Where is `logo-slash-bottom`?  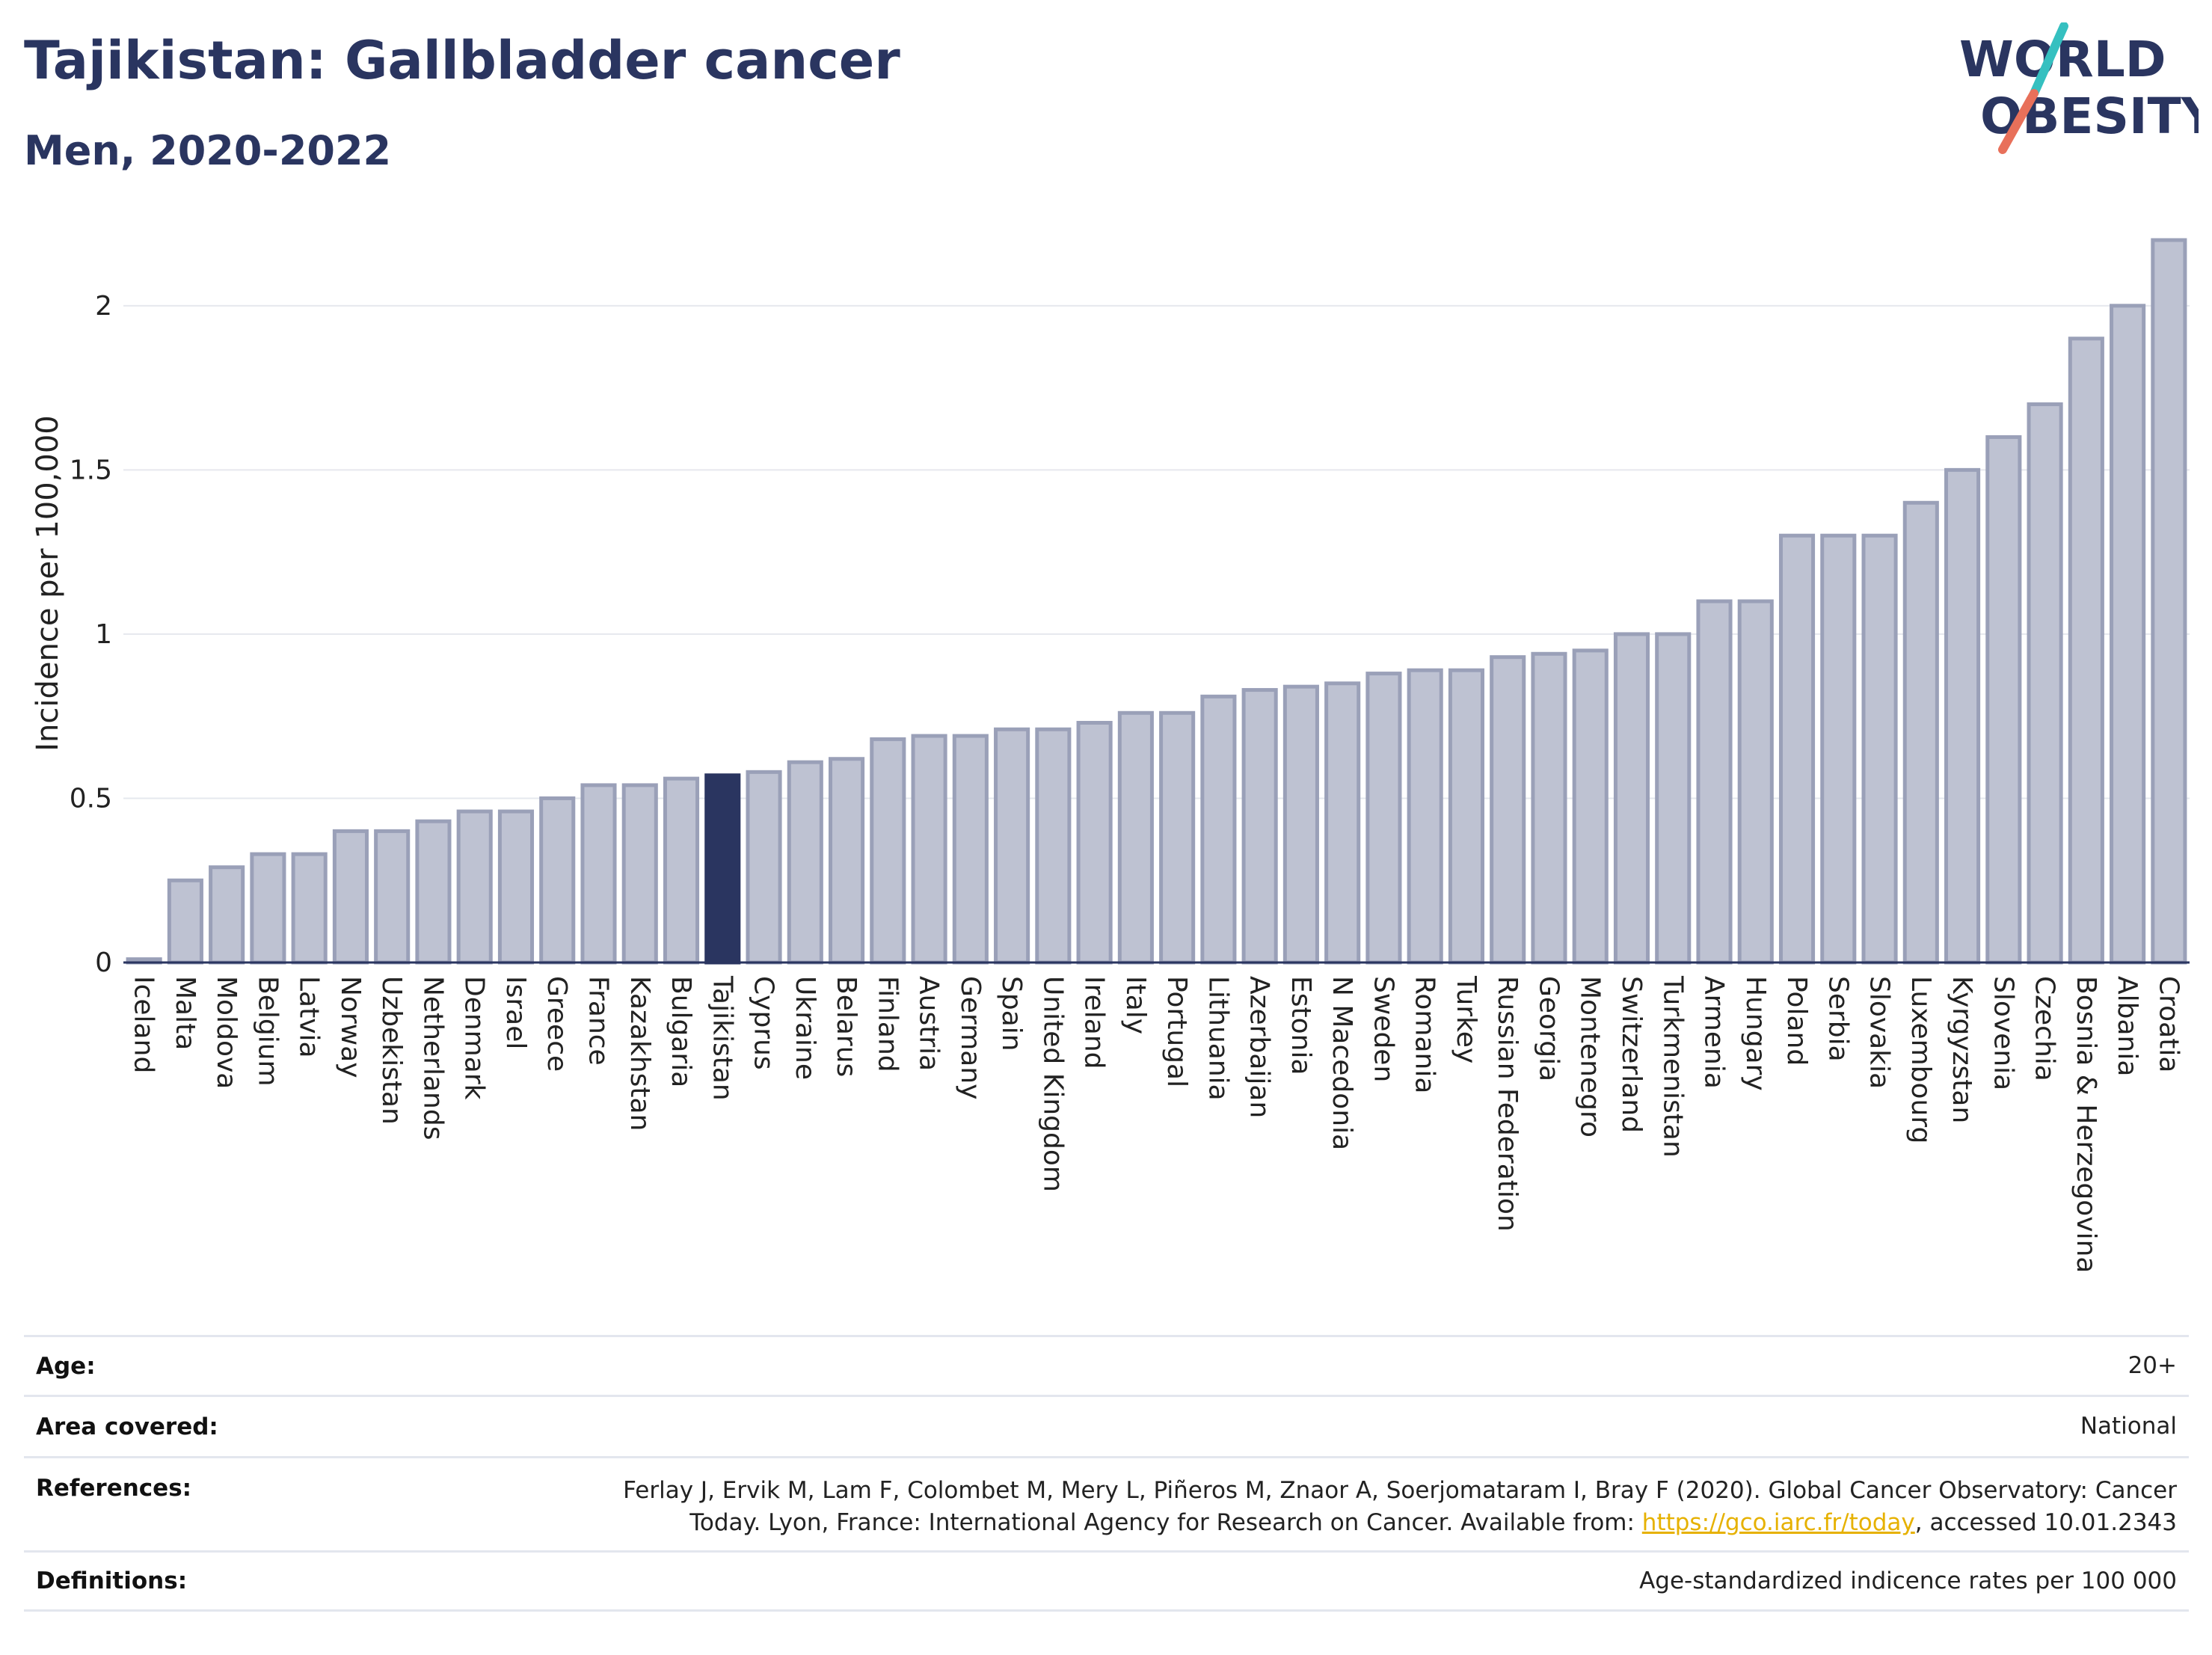 logo-slash-bottom is located at coordinates (2018, 121).